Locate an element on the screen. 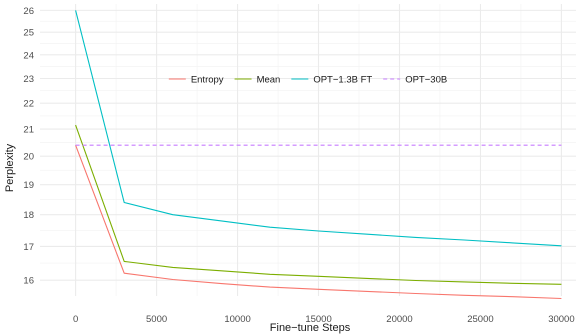  y-tick-label: 25 is located at coordinates (28, 33).